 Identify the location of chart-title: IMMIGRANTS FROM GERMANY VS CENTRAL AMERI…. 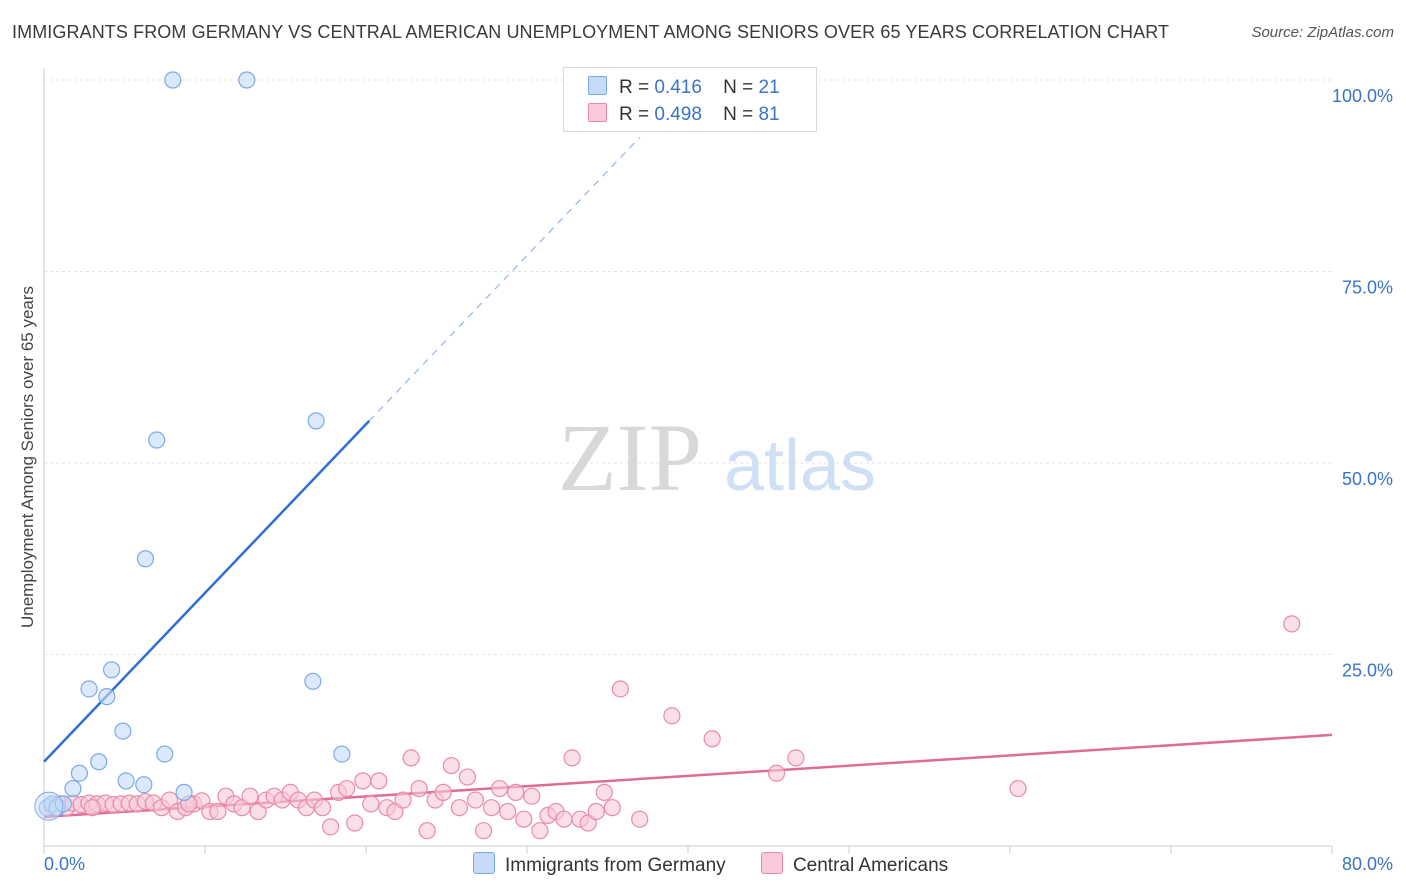
(591, 32).